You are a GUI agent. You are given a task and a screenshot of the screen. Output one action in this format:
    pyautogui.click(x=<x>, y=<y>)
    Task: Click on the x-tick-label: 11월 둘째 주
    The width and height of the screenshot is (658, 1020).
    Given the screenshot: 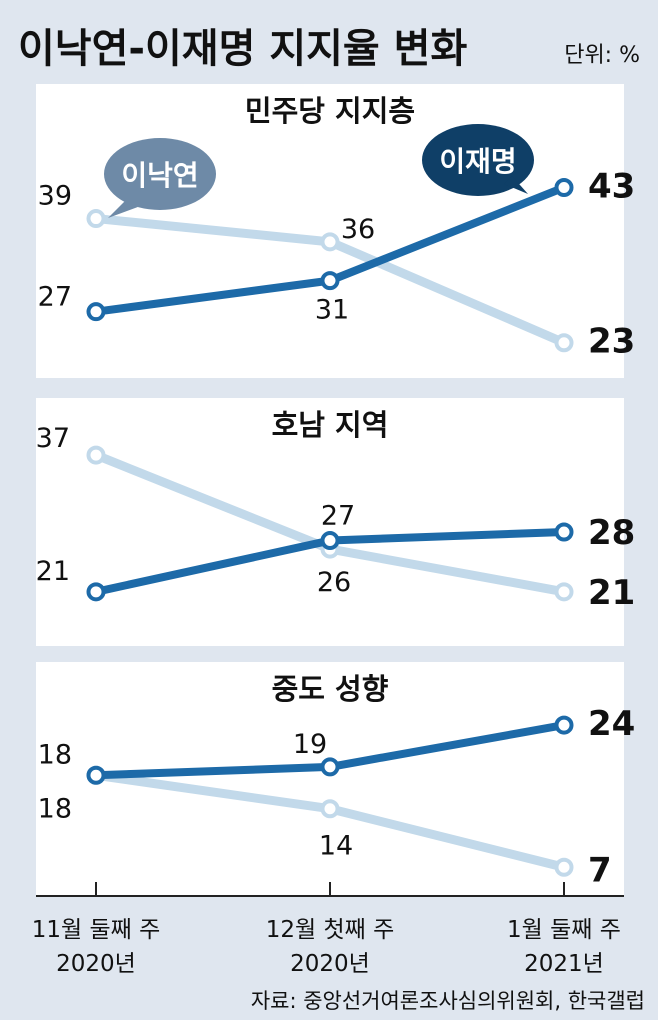 What is the action you would take?
    pyautogui.click(x=96, y=930)
    